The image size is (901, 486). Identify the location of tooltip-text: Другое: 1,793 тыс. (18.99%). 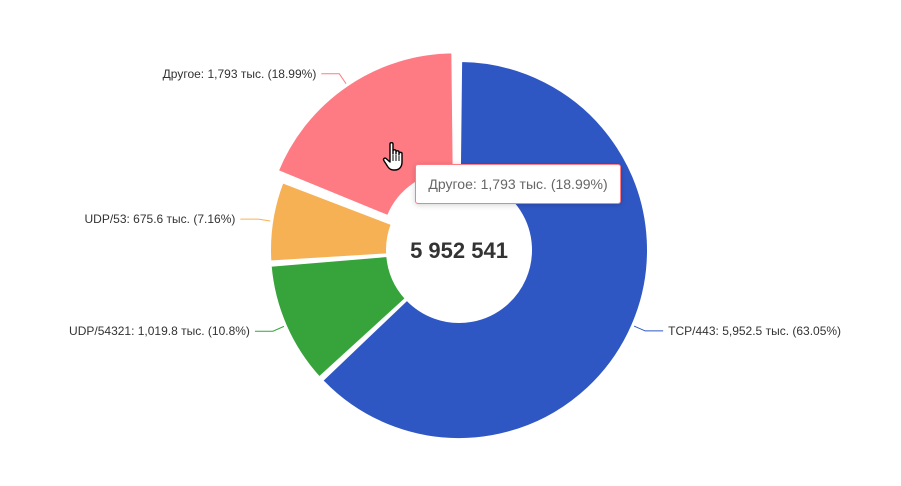
(518, 184).